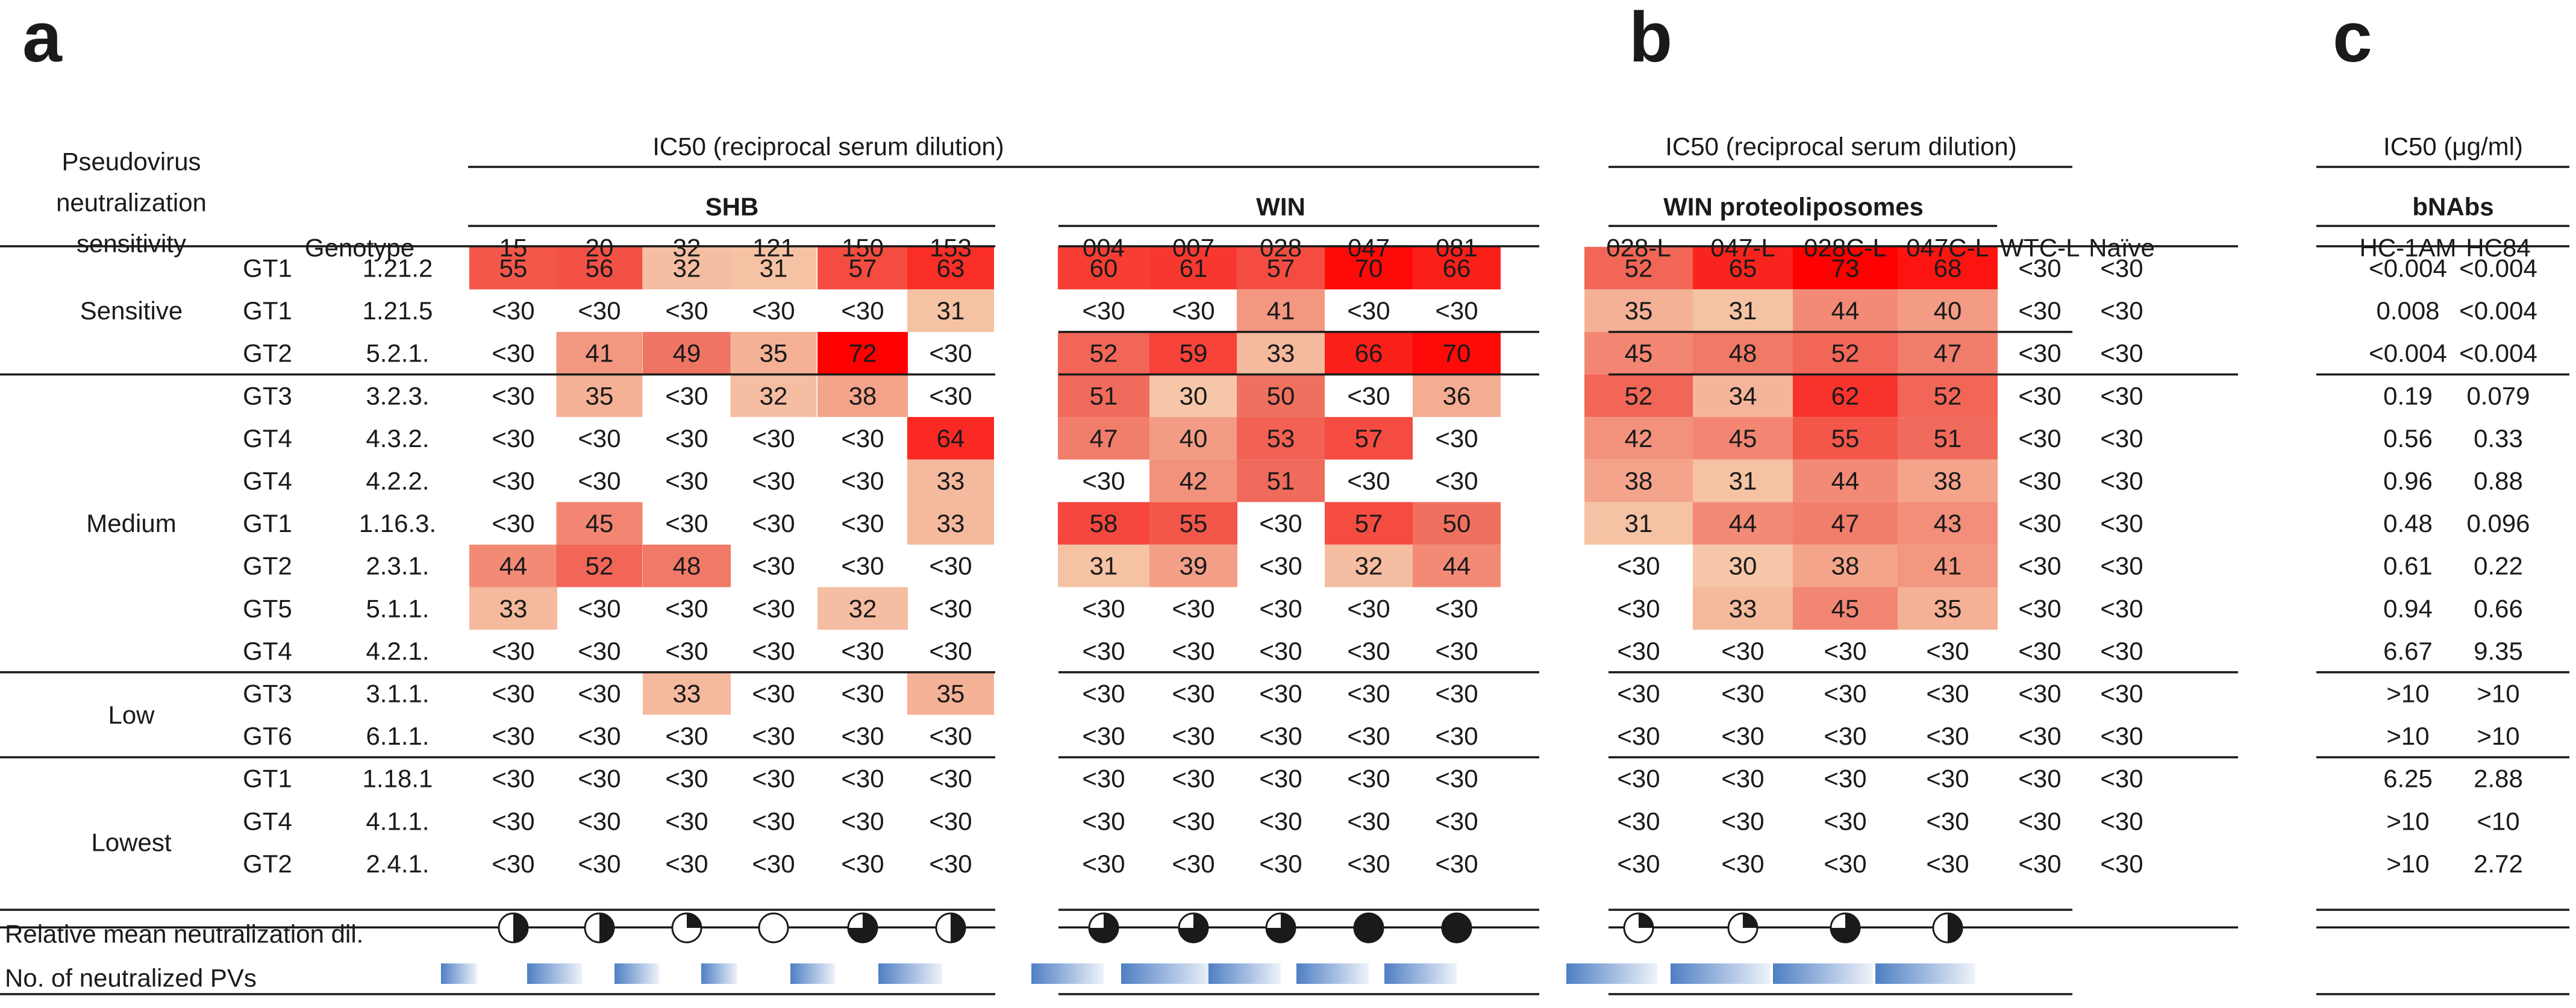 This screenshot has height=1008, width=2576. Describe the element at coordinates (828, 147) in the screenshot. I see `ic50-title-a: IC50 (reciprocal serum dilution)` at that location.